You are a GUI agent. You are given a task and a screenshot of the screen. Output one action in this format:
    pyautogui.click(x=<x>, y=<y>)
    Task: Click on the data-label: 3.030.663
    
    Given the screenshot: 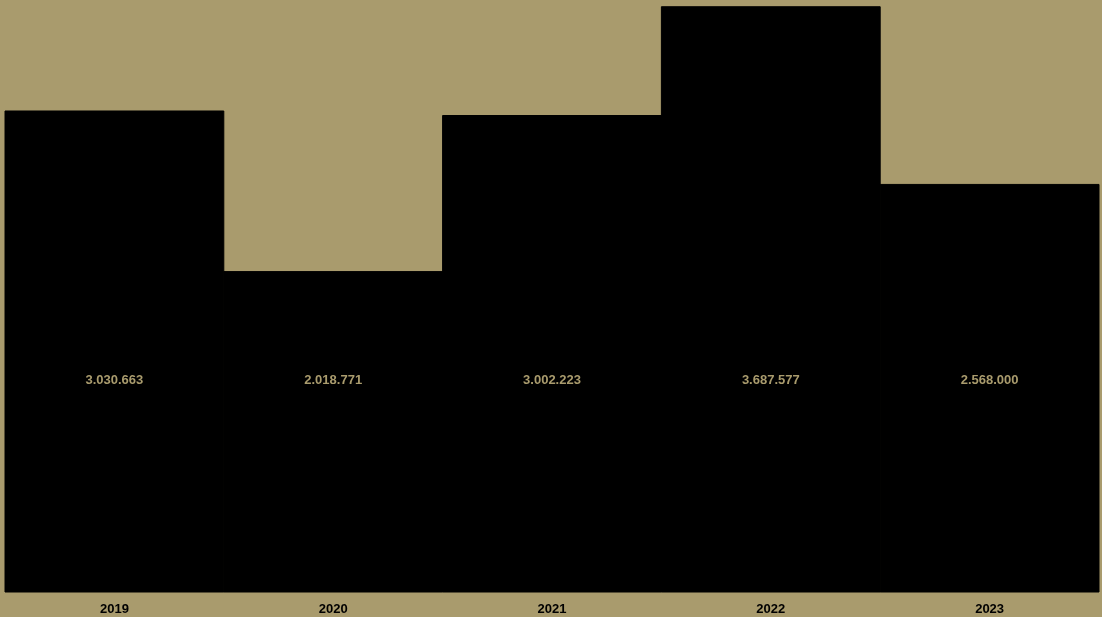 What is the action you would take?
    pyautogui.click(x=114, y=379)
    